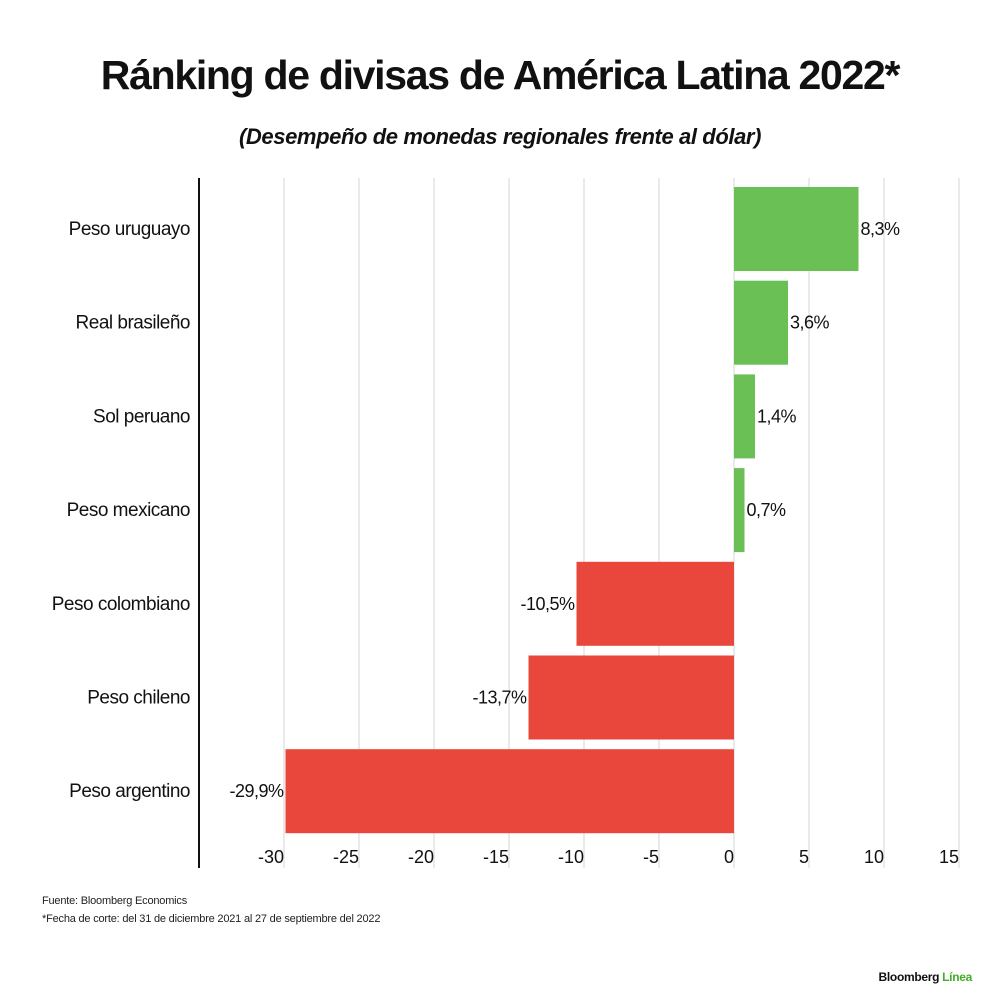 This screenshot has width=1000, height=1006. I want to click on x-tick-label: -20, so click(421, 857).